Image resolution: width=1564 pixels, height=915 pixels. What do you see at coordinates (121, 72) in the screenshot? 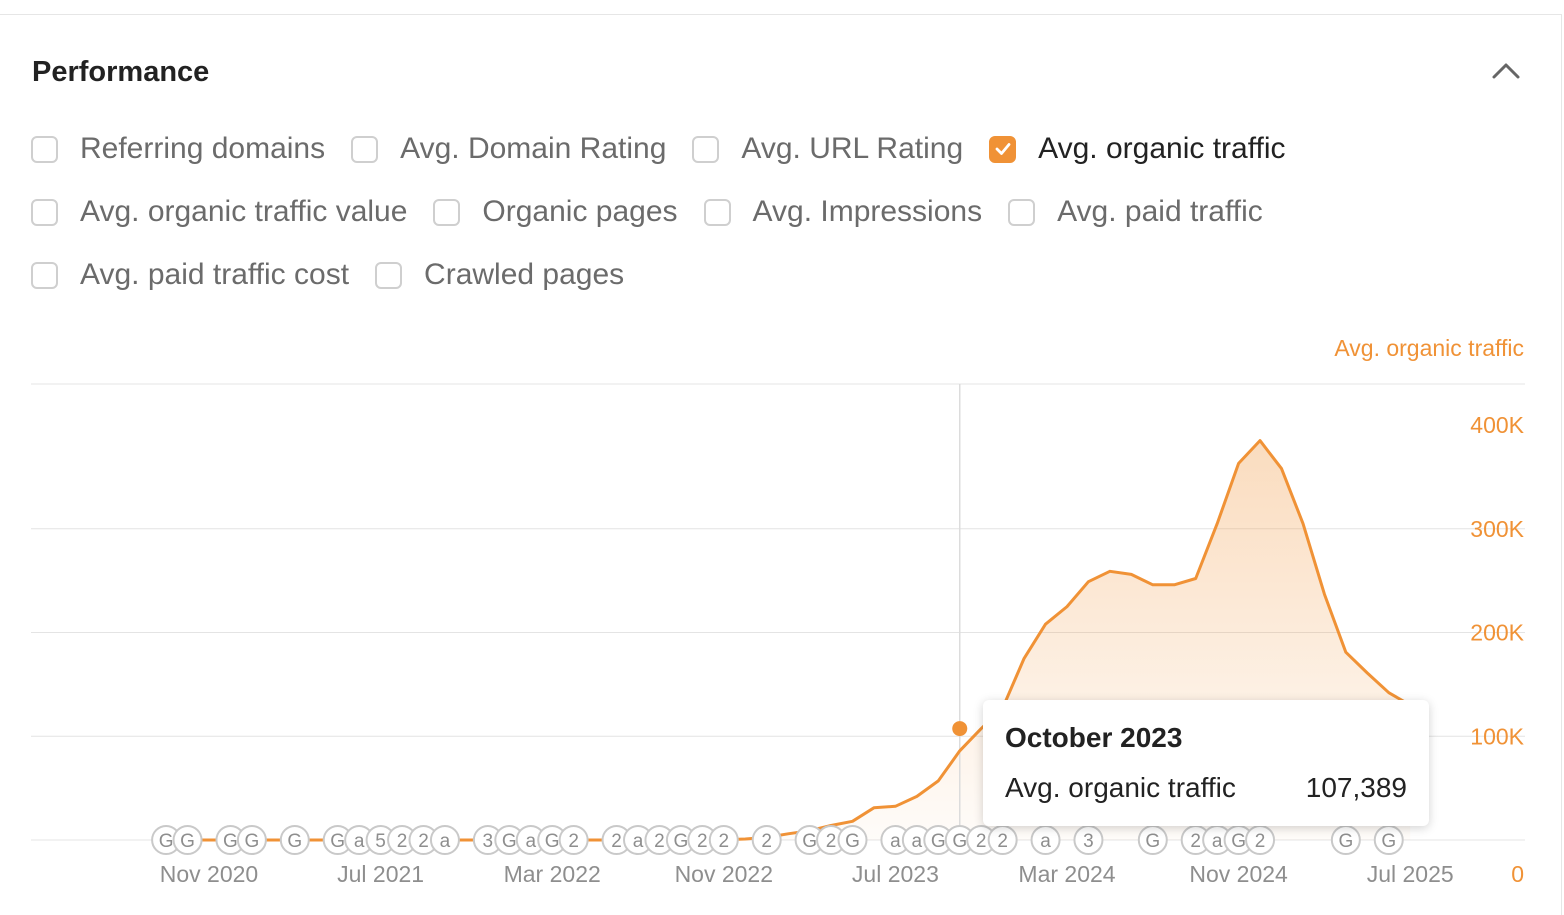
I see `section-title: Performance` at bounding box center [121, 72].